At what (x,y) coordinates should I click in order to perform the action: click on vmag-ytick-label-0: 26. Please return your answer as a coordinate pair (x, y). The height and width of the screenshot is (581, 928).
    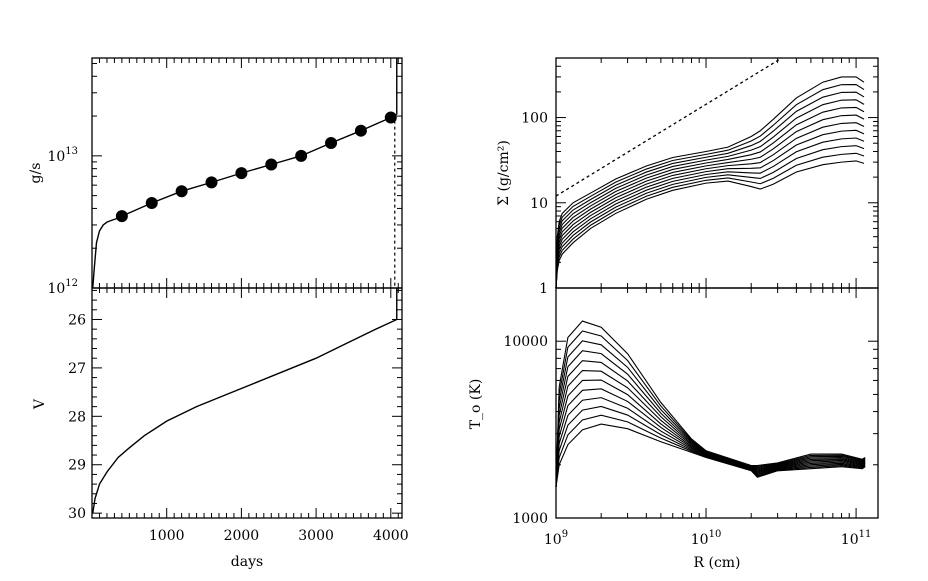
    Looking at the image, I should click on (77, 320).